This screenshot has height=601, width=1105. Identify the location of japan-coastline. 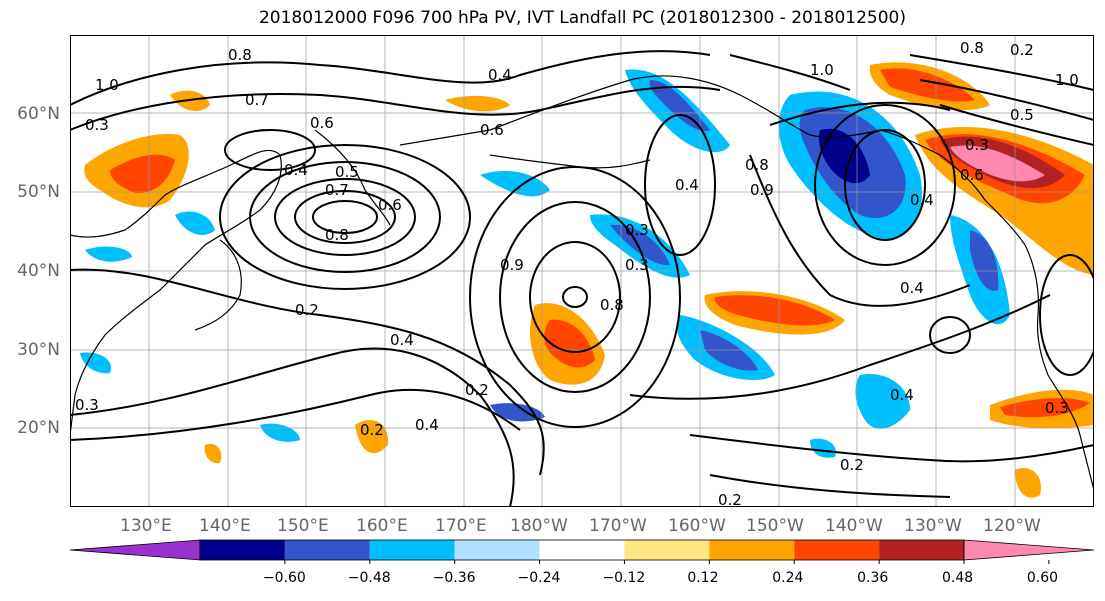
(218, 285).